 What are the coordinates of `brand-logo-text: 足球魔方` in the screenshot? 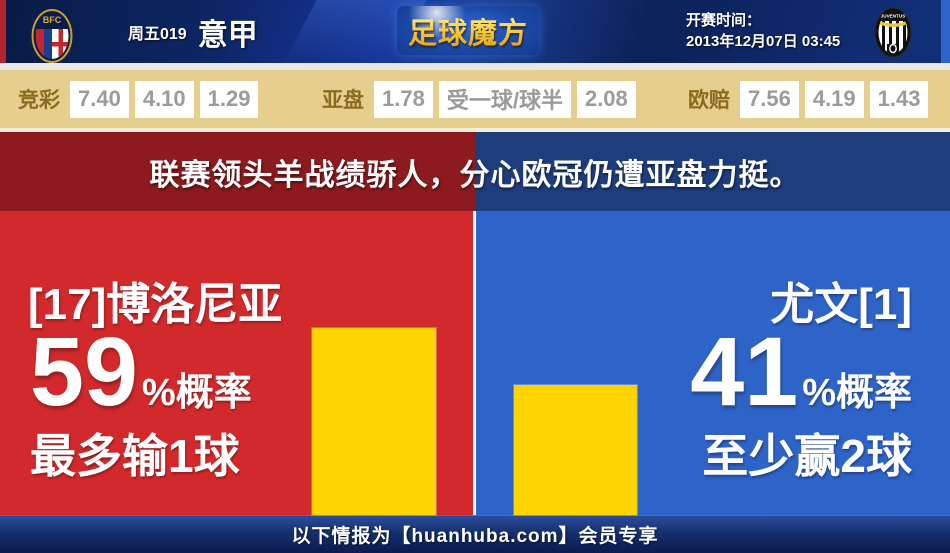 It's located at (468, 31).